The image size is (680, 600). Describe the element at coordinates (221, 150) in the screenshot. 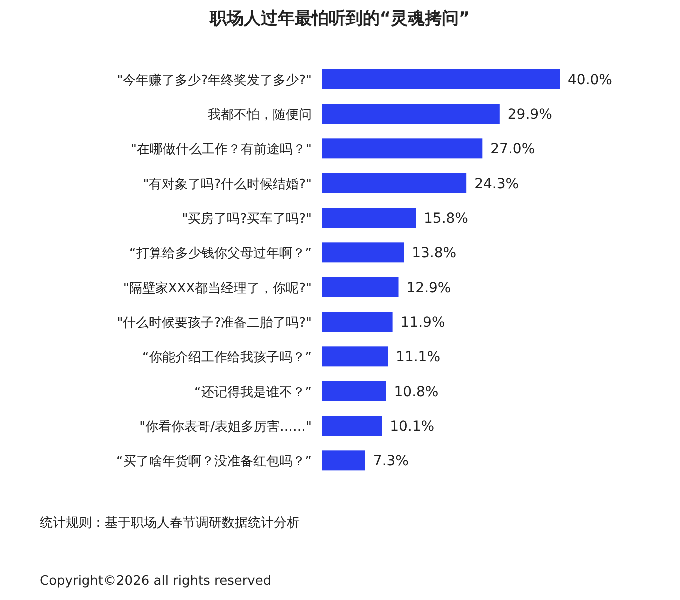

I see `y-tick-label: "在哪做什么工作？有前途吗？"` at that location.